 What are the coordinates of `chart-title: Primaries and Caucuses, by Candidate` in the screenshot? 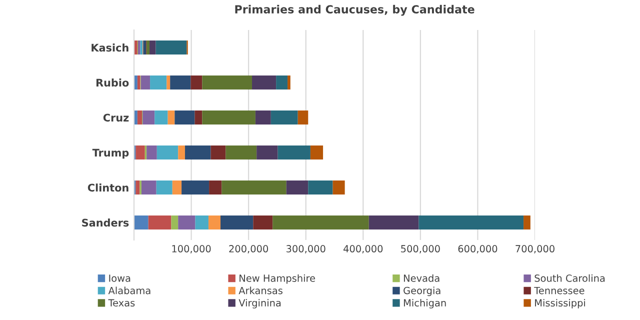 It's located at (354, 10).